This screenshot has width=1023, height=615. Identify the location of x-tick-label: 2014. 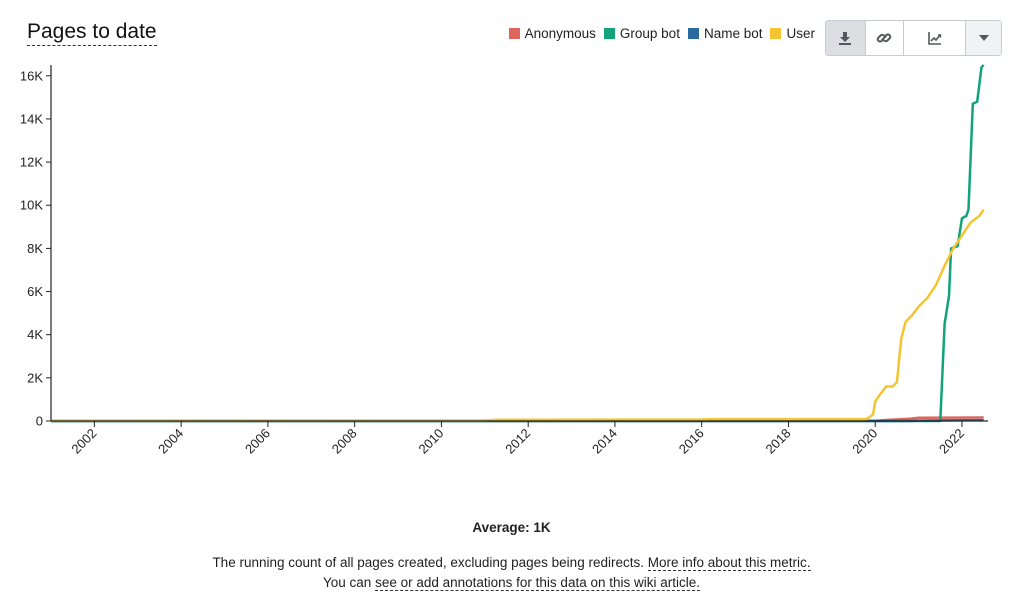
(604, 441).